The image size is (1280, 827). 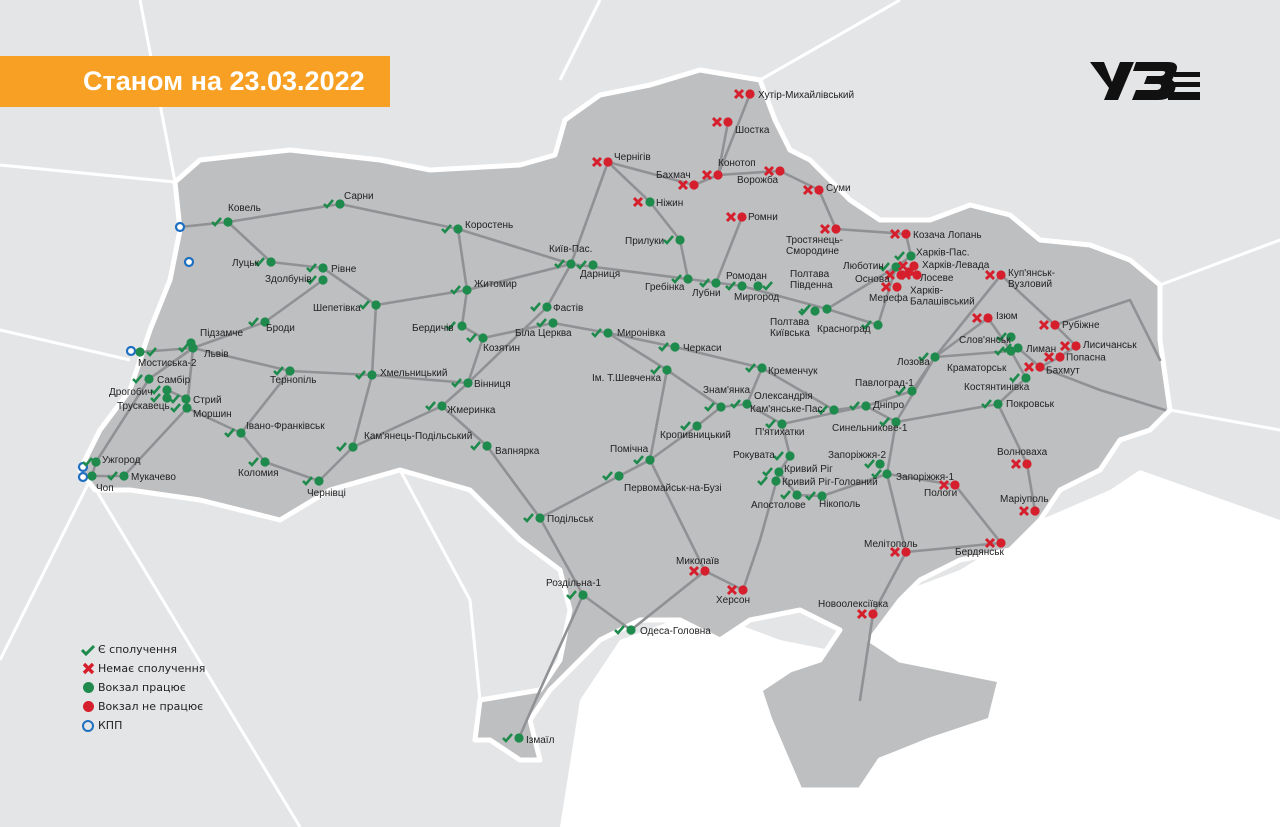 What do you see at coordinates (1016, 464) in the screenshot?
I see `cross-icon` at bounding box center [1016, 464].